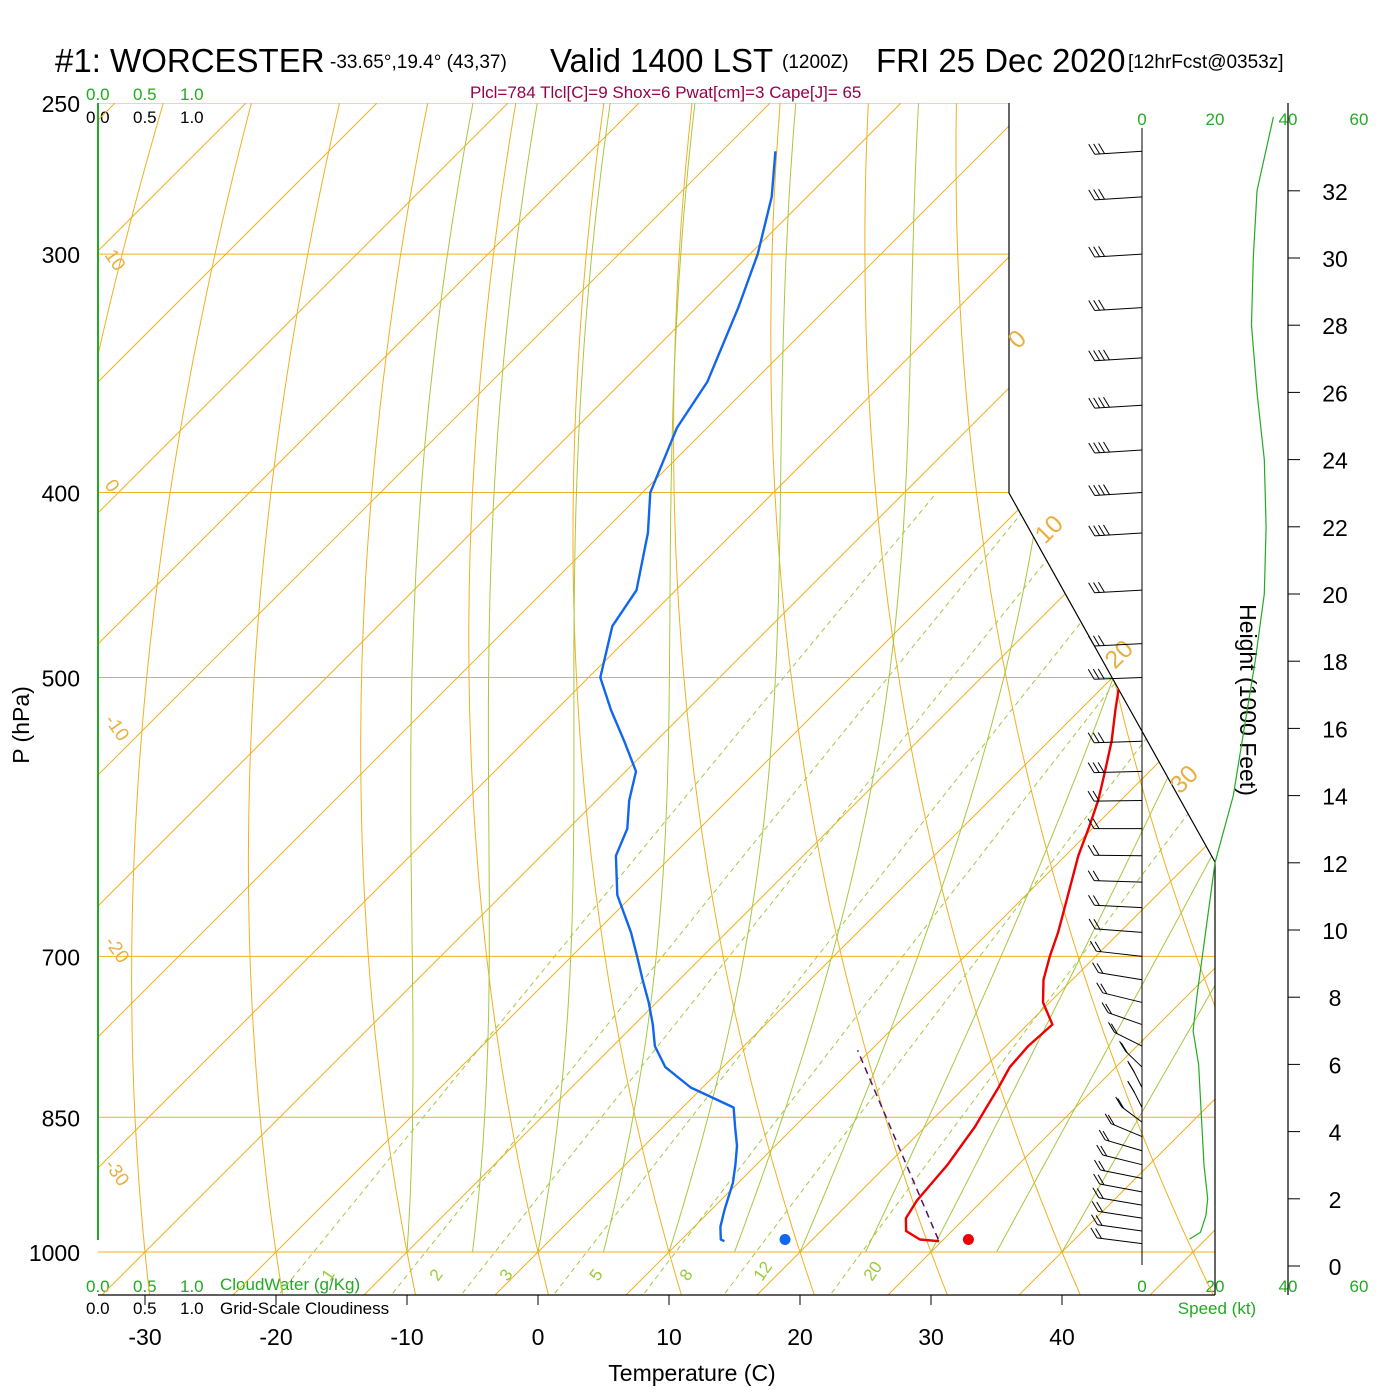 This screenshot has height=1400, width=1400. I want to click on height-tick-label: 26, so click(1335, 393).